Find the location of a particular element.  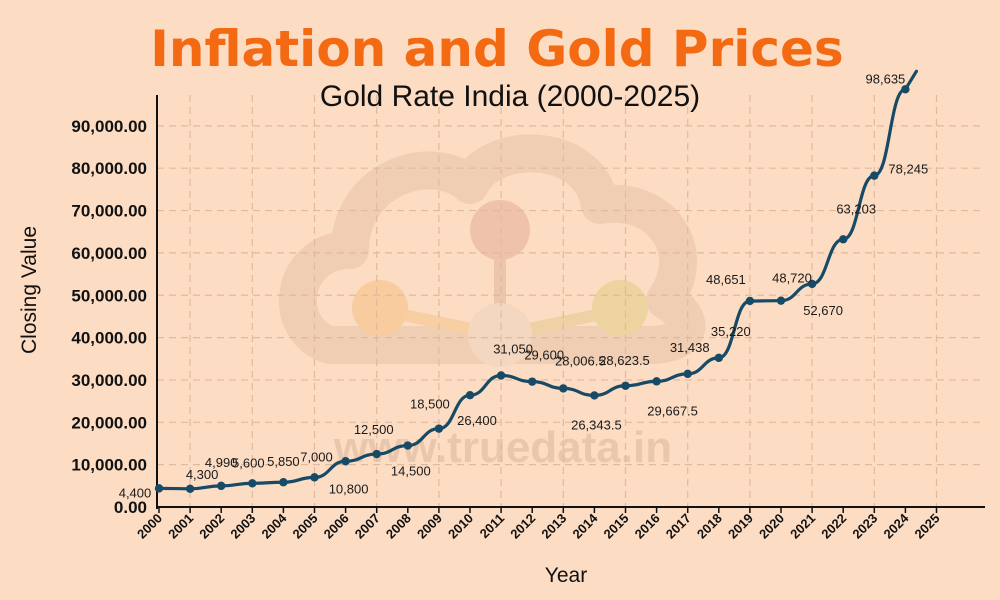

x-tick-label: 2025 is located at coordinates (927, 526).